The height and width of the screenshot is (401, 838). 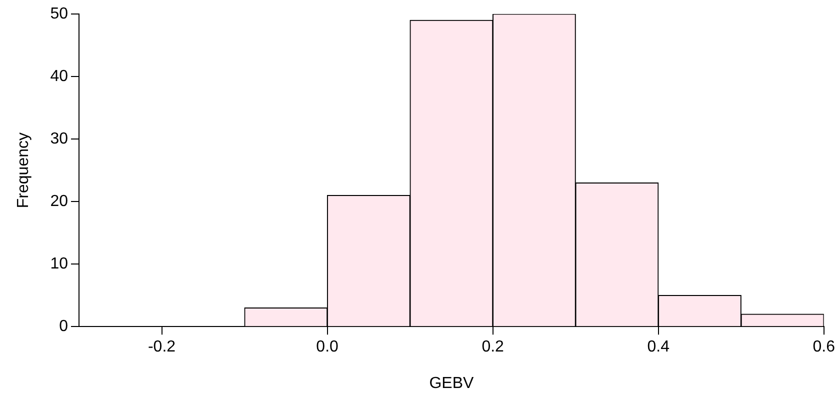 What do you see at coordinates (59, 263) in the screenshot?
I see `y-tick-label: 10` at bounding box center [59, 263].